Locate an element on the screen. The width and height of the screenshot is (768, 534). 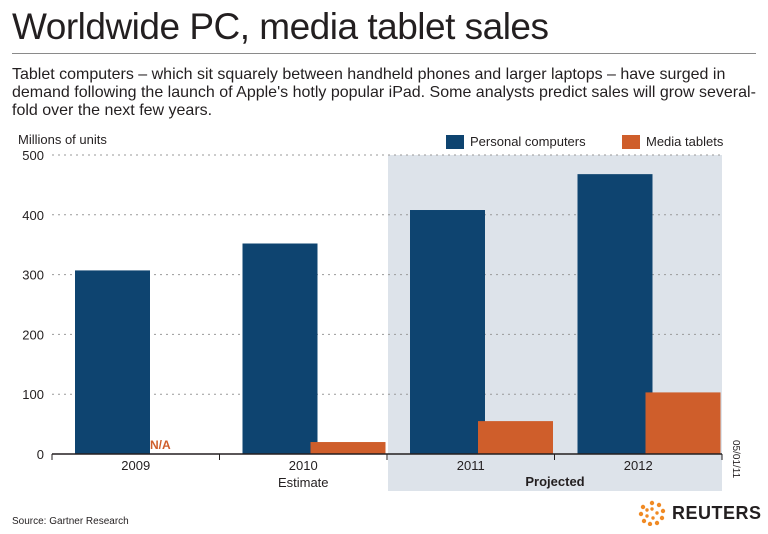
source-note: Source: Gartner Research is located at coordinates (70, 521).